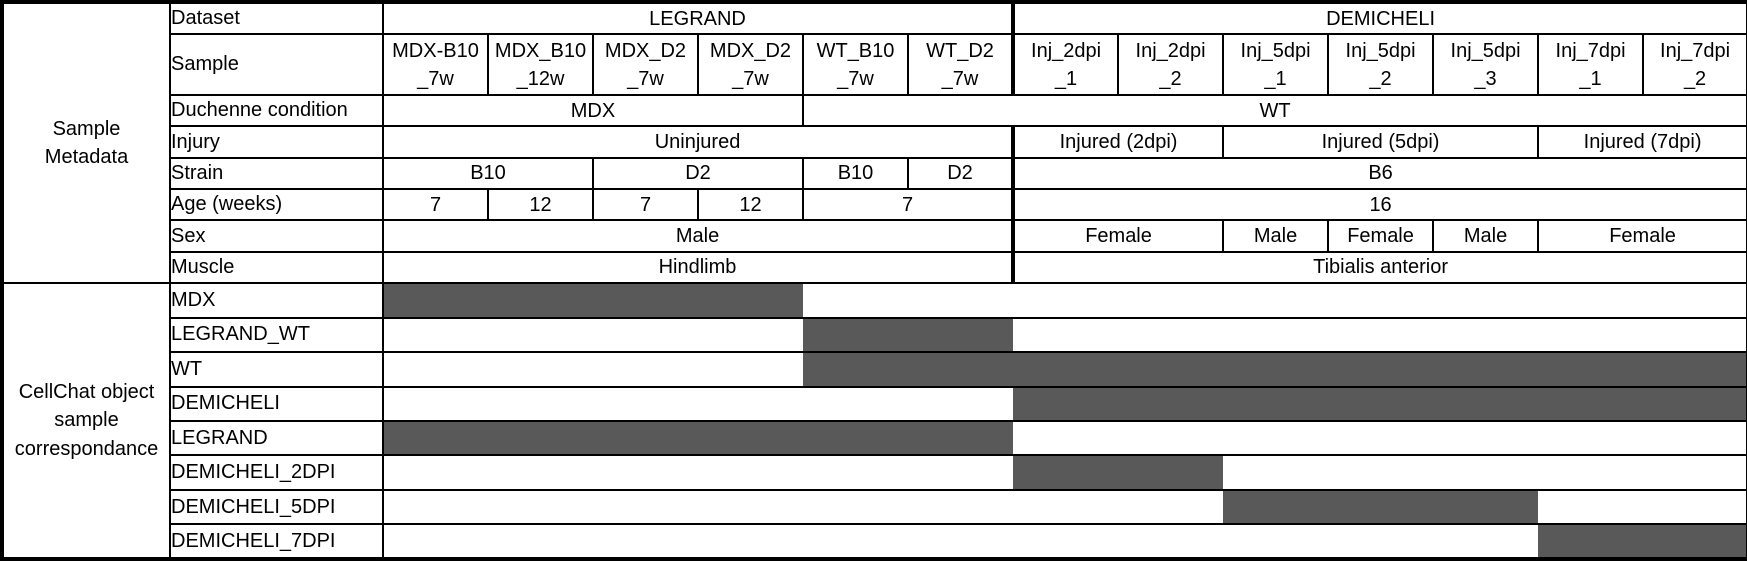 Image resolution: width=1747 pixels, height=561 pixels. What do you see at coordinates (276, 369) in the screenshot?
I see `row-label: WT` at bounding box center [276, 369].